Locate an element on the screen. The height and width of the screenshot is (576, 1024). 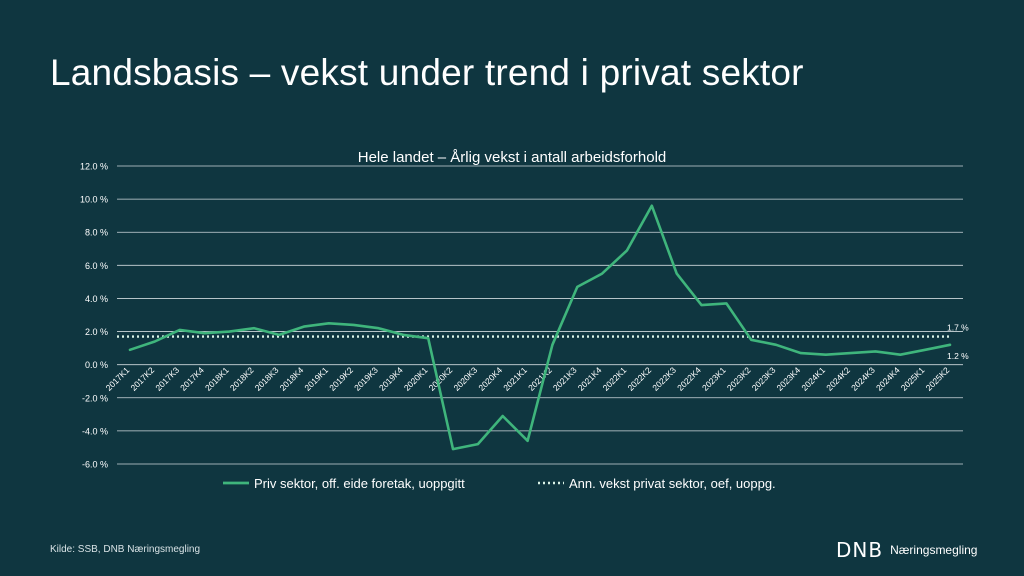
x-tick-label: 2024K3 is located at coordinates (863, 379).